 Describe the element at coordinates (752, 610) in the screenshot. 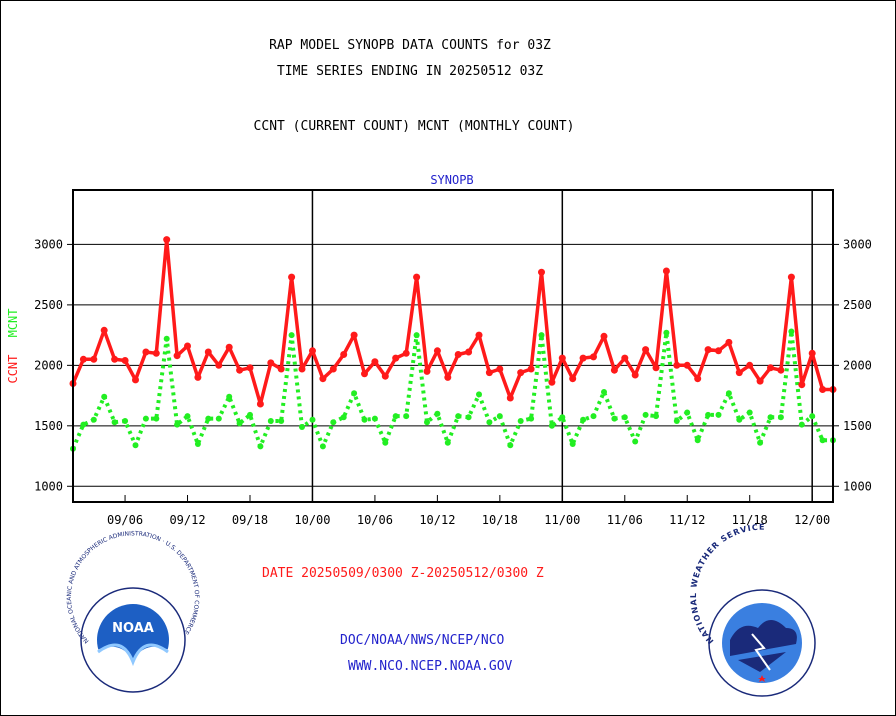

I see `nws-logo: NATIONAL WEATHER SERVICE` at that location.